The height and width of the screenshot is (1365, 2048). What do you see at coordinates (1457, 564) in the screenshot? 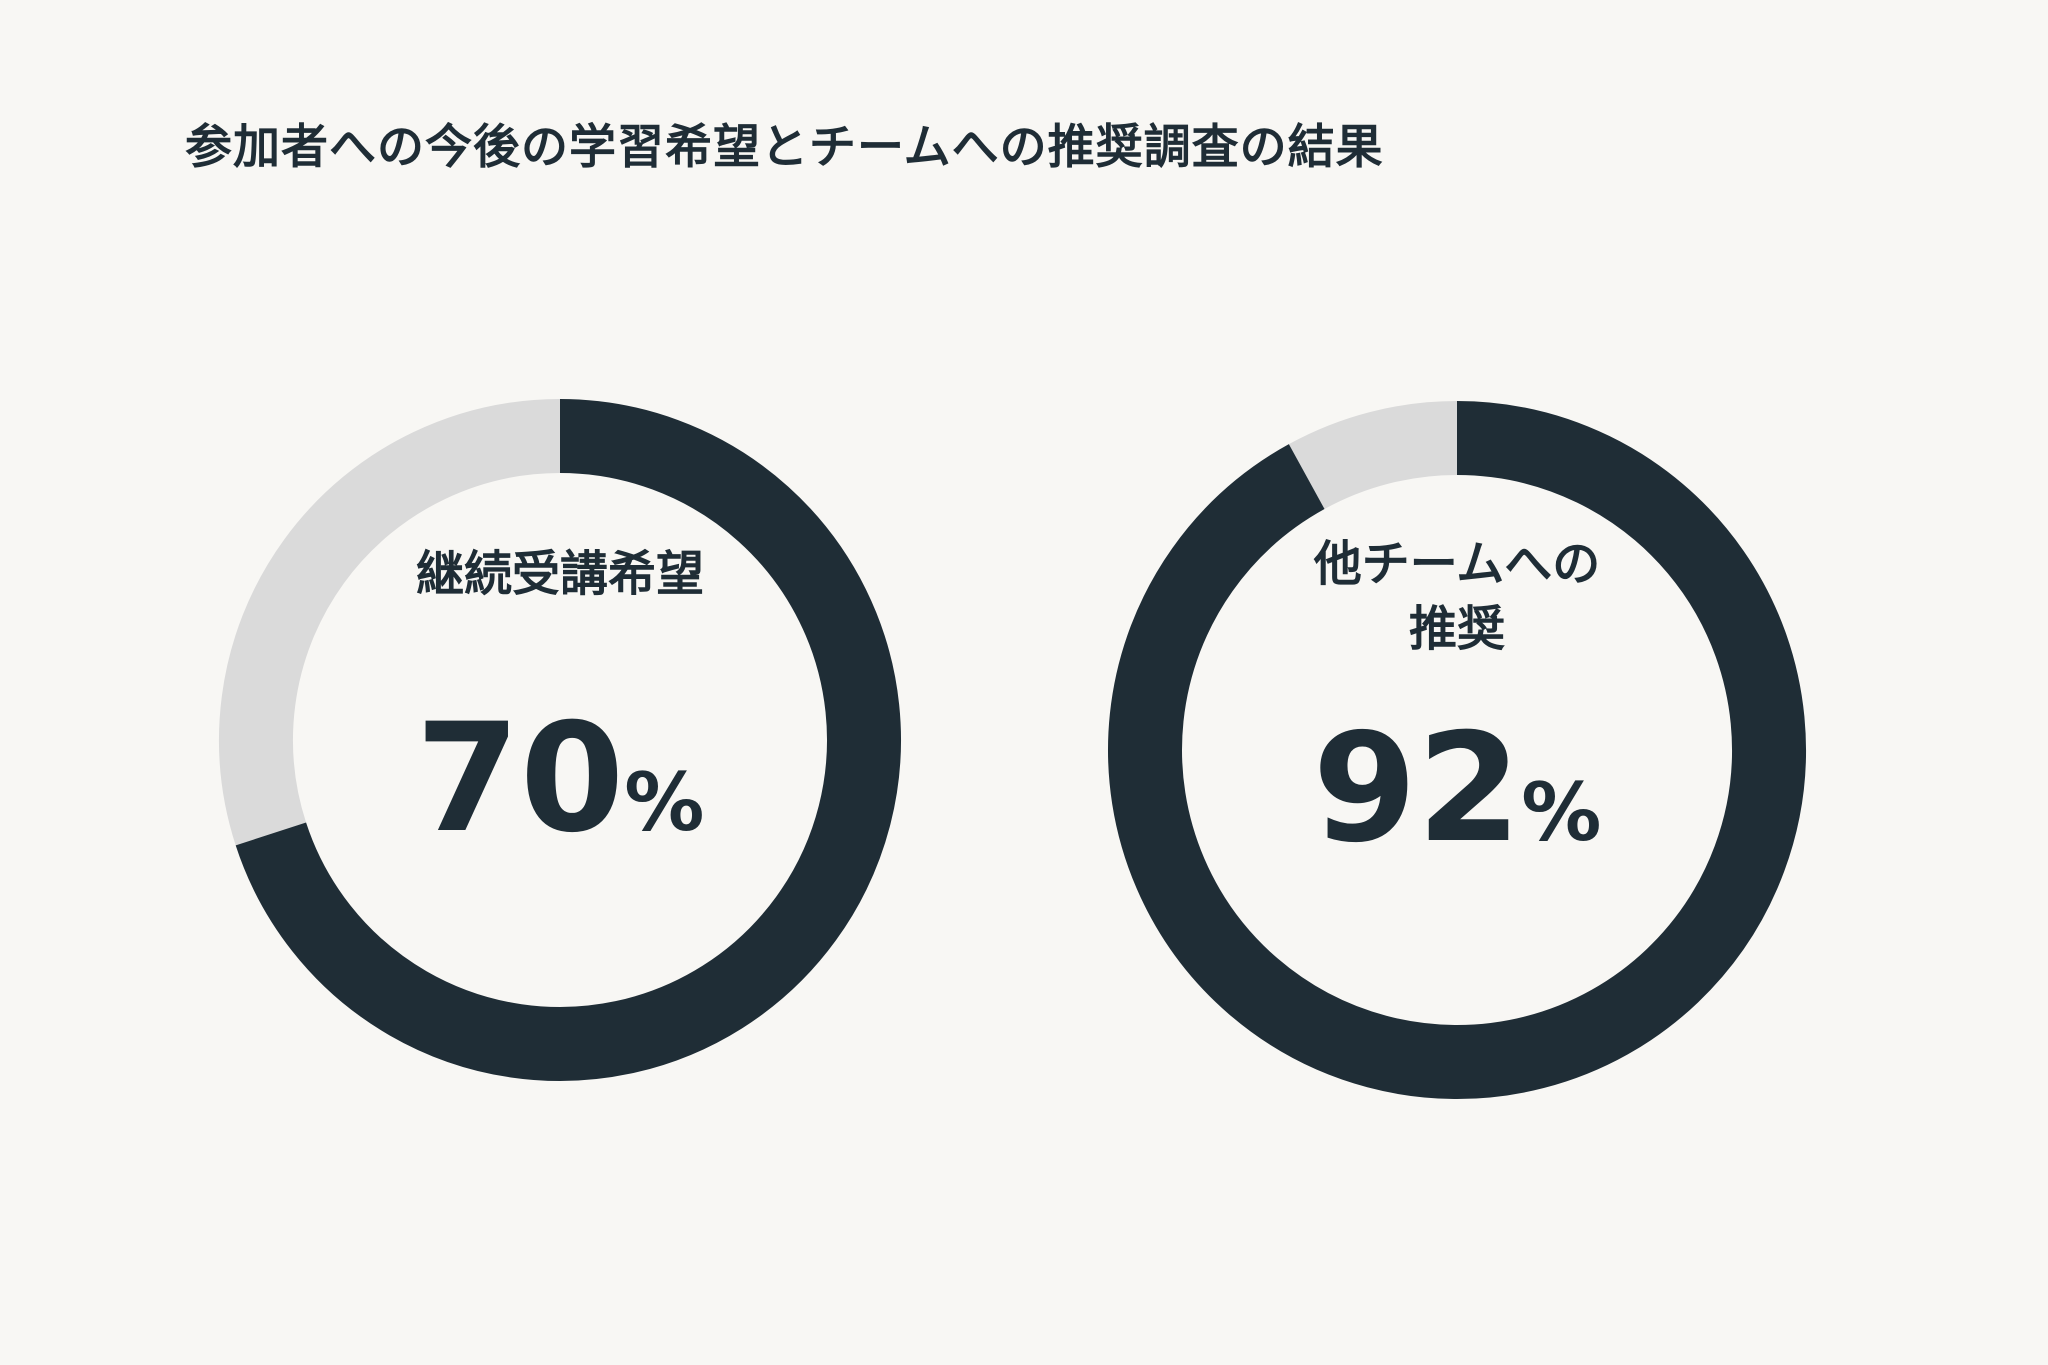
I see `donut-label-line: 他チームへの` at bounding box center [1457, 564].